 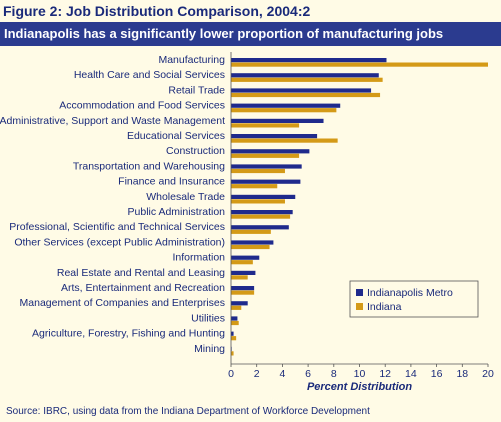 What do you see at coordinates (234, 318) in the screenshot?
I see `bar-indianapolis-metro-utilities` at bounding box center [234, 318].